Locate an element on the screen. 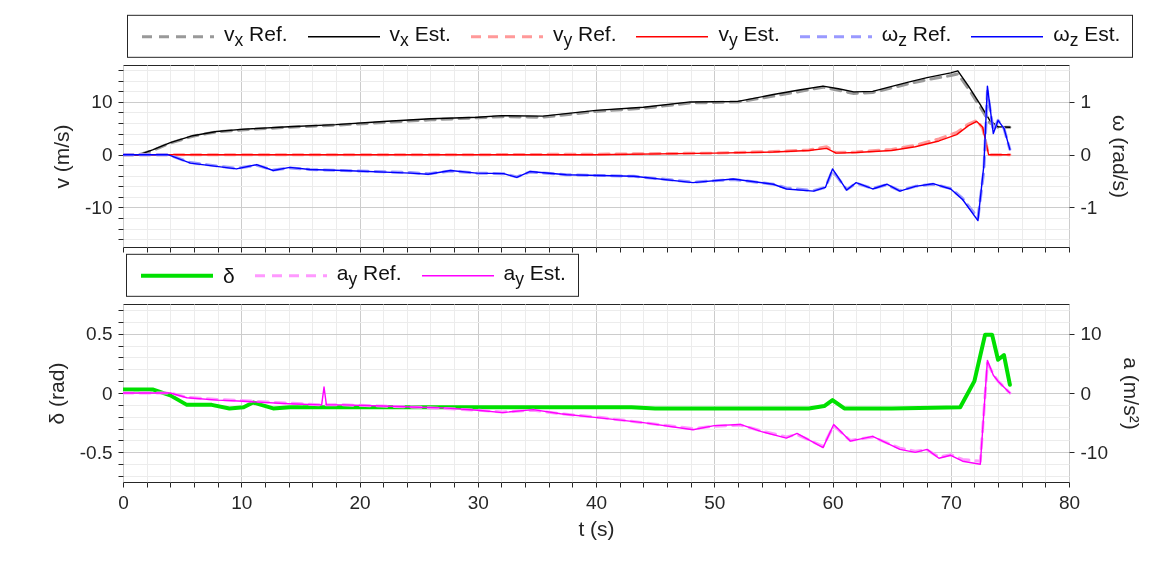 The image size is (1176, 565). y2-axis-title: a (m/s²) is located at coordinates (1131, 393).